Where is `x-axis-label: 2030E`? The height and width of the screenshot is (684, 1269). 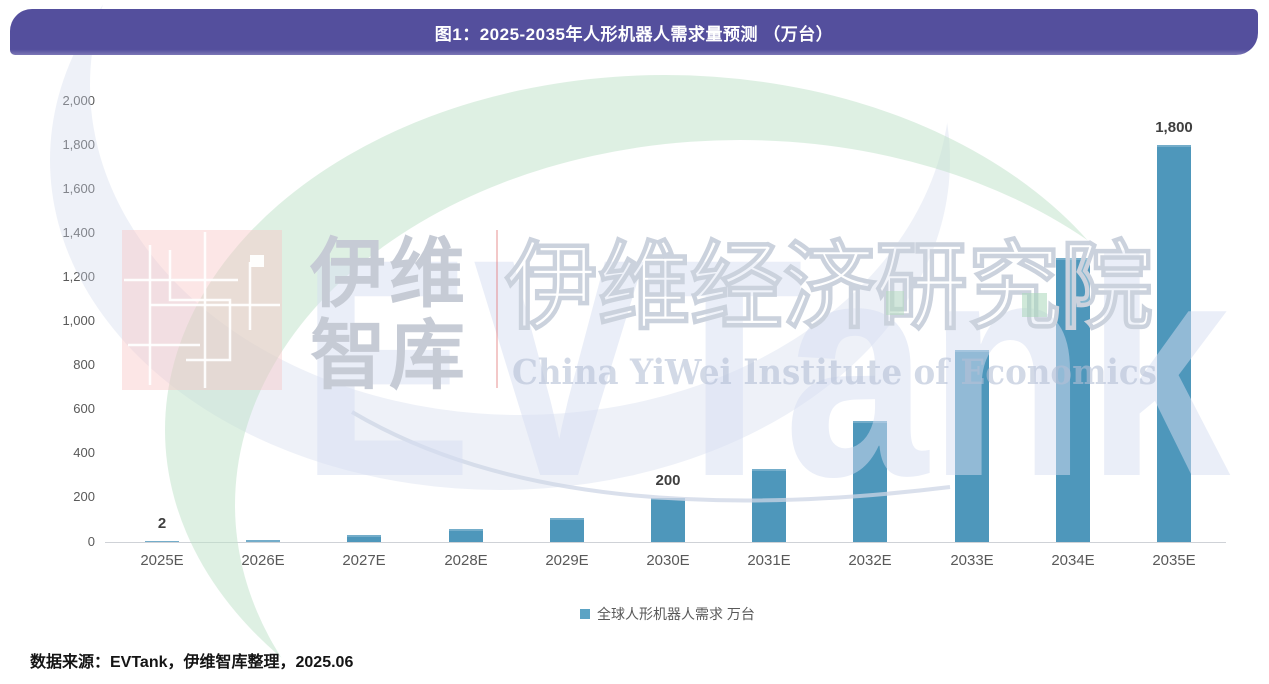 x-axis-label: 2030E is located at coordinates (668, 560).